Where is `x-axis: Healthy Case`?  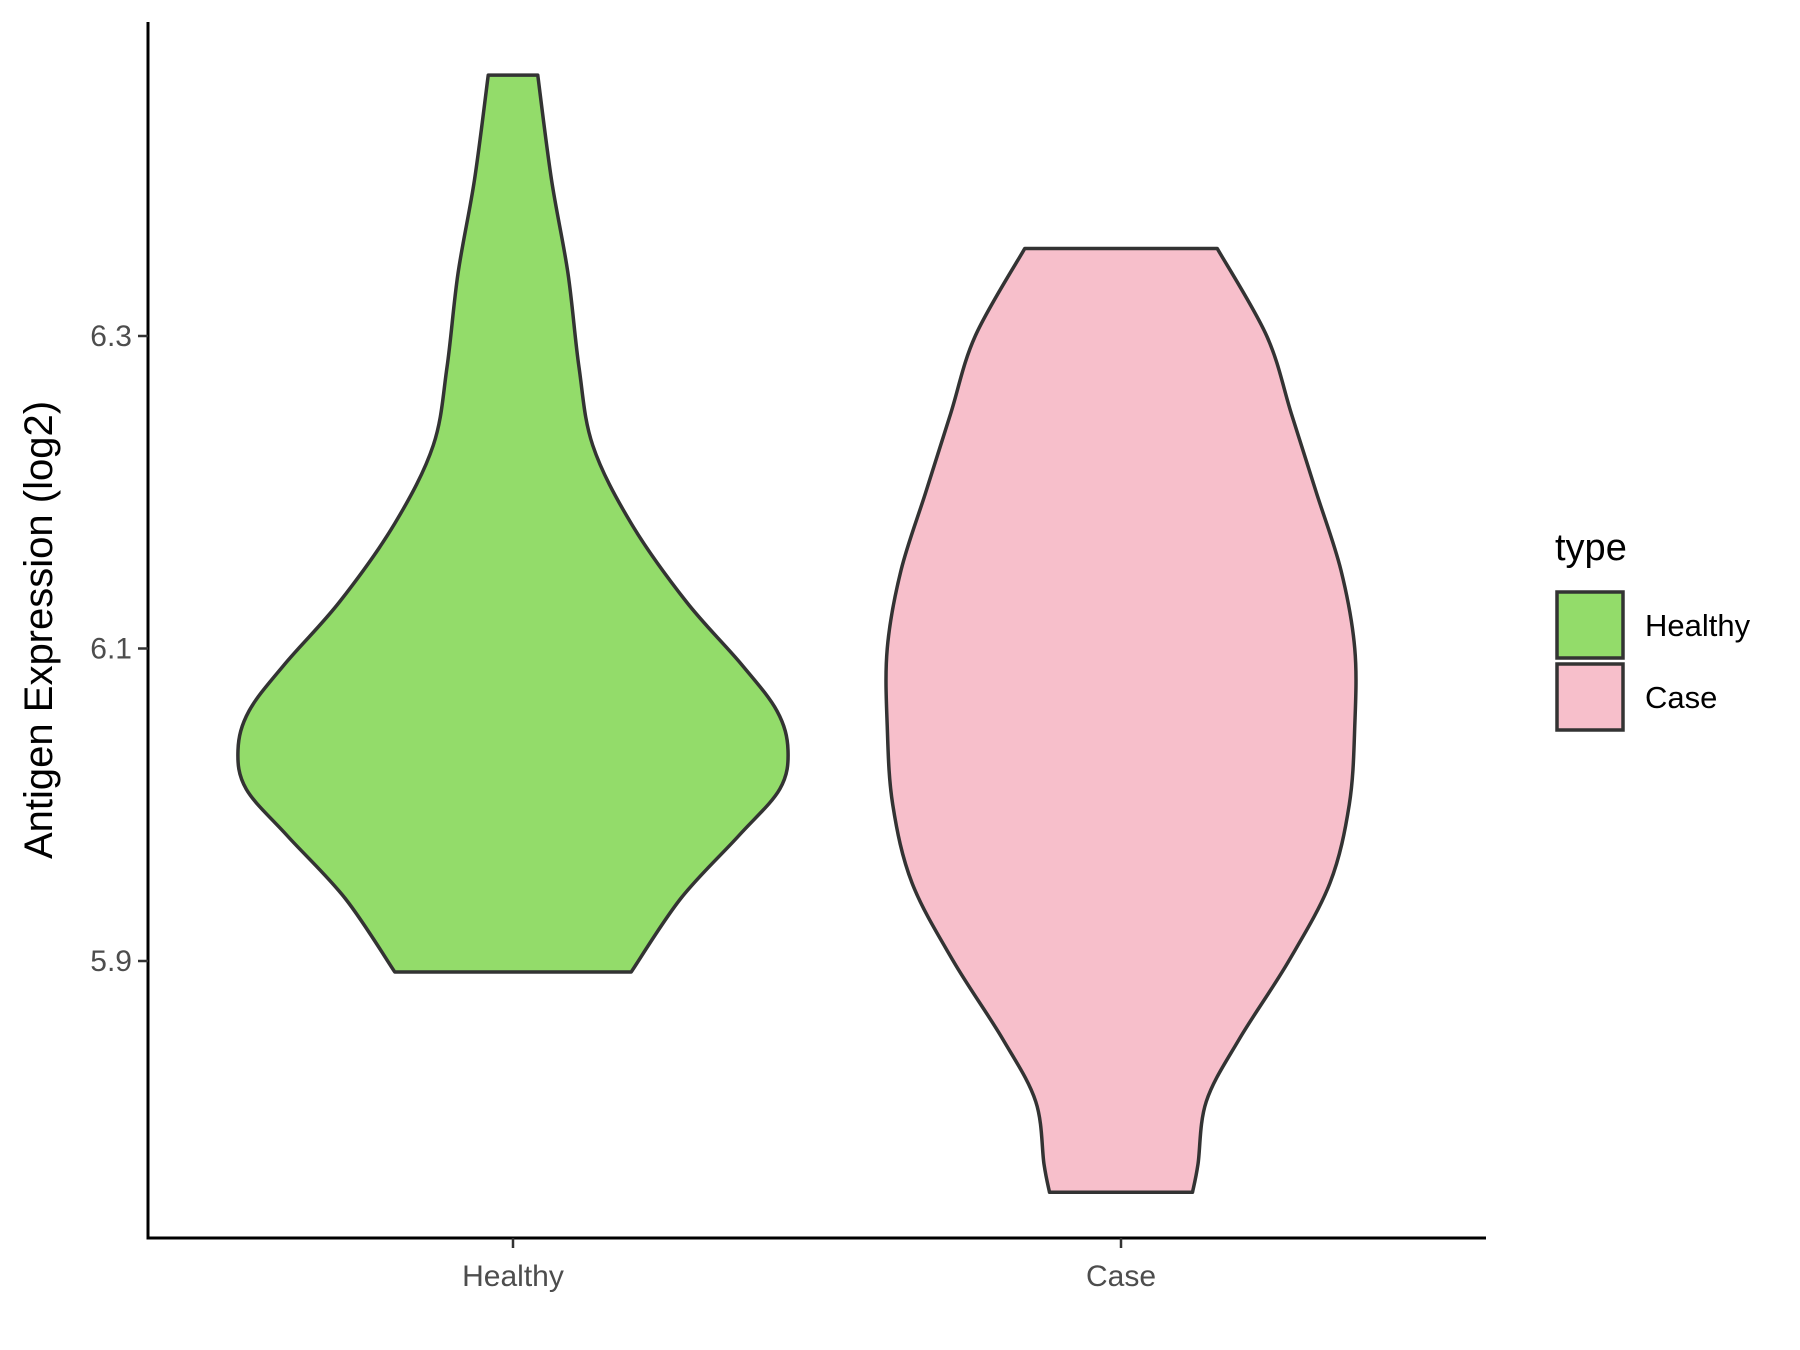
x-axis: Healthy Case is located at coordinates (816, 1264).